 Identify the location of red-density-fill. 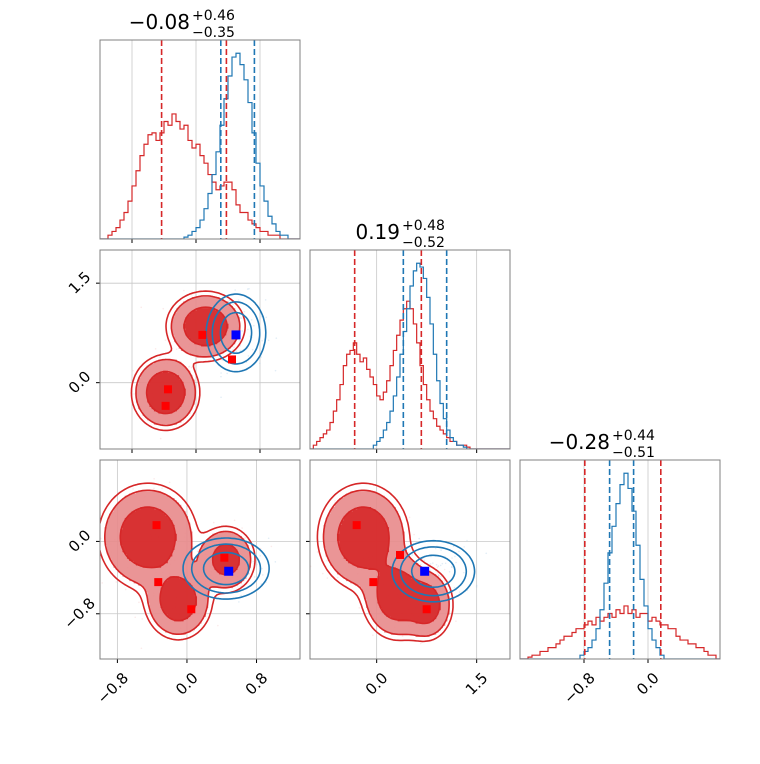
(388, 565).